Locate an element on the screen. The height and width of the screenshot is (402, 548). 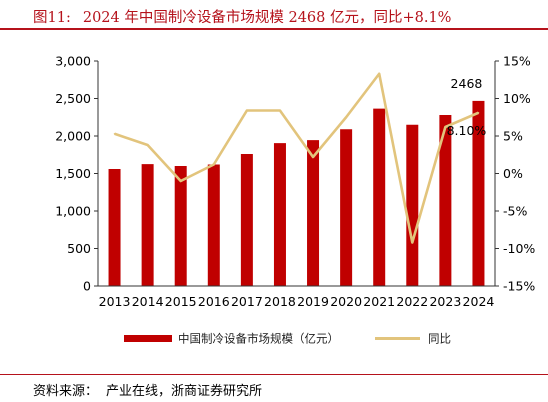
legend-bar-swatch is located at coordinates (148, 338).